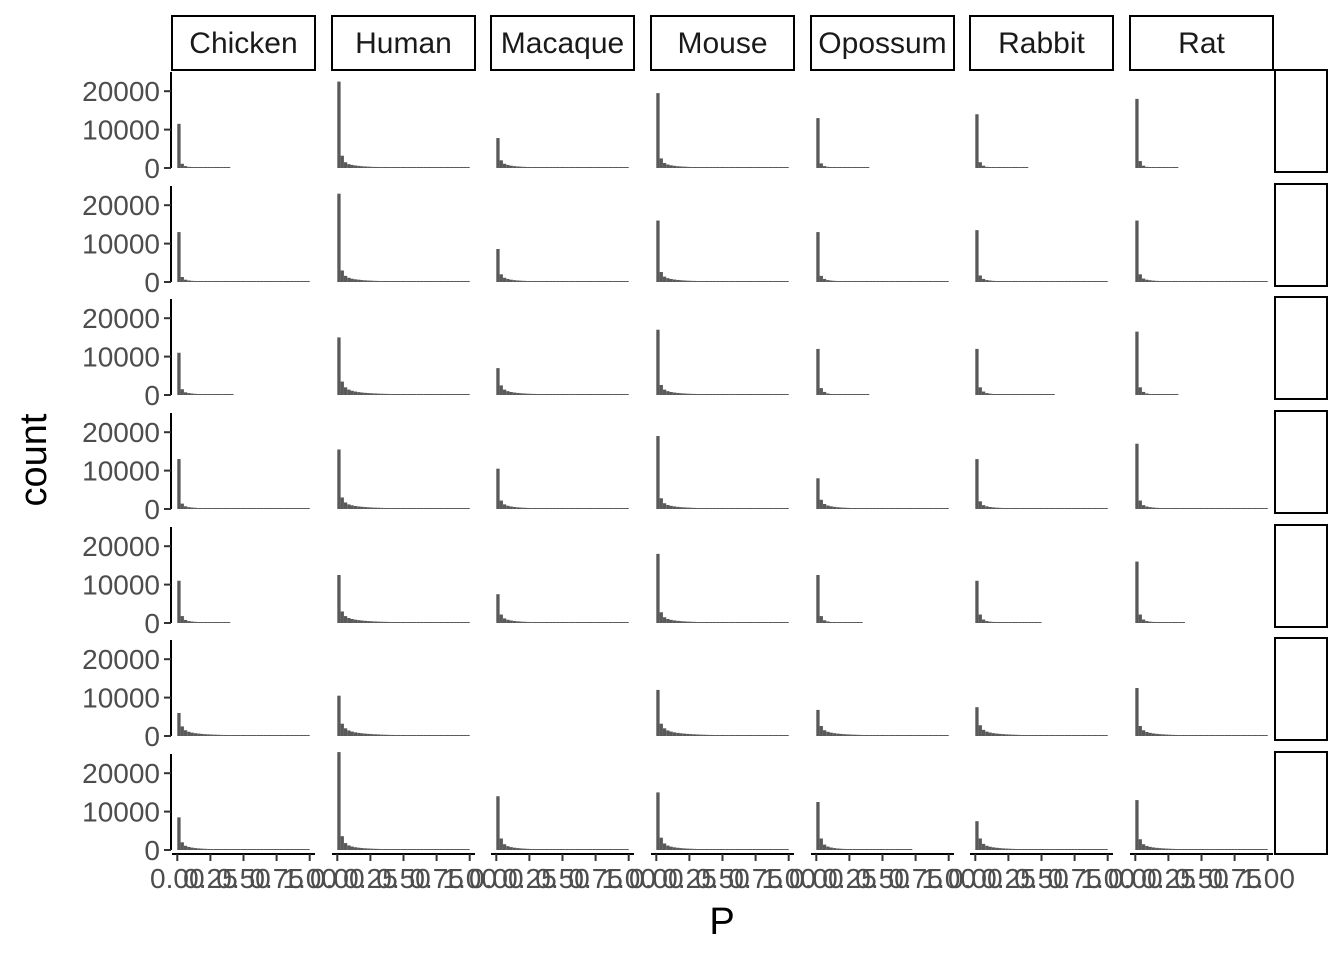 The height and width of the screenshot is (960, 1344). Describe the element at coordinates (722, 43) in the screenshot. I see `strip-label: Mouse` at that location.